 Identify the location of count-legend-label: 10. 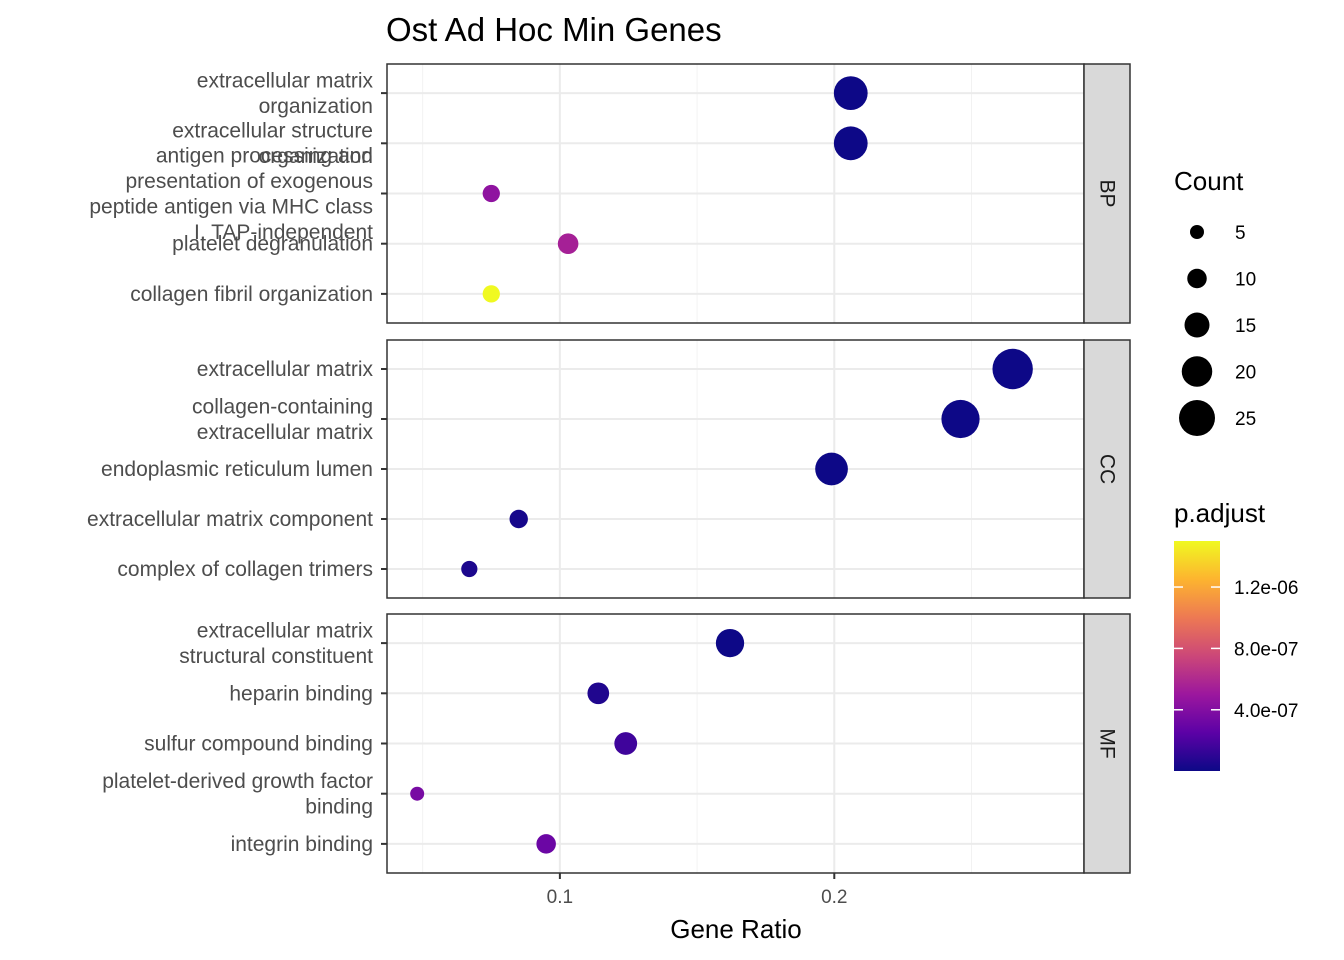
(1245, 280).